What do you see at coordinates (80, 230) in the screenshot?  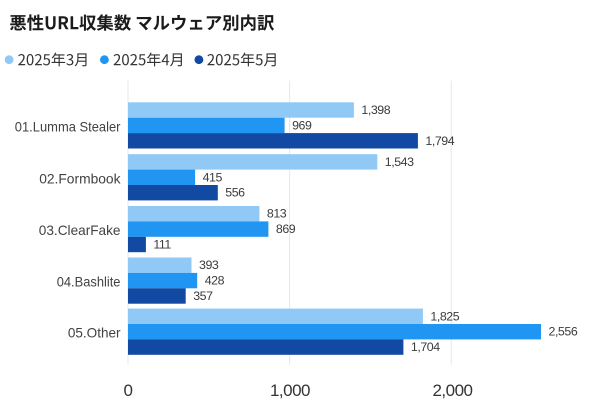 I see `svg-text: 03.ClearFake` at bounding box center [80, 230].